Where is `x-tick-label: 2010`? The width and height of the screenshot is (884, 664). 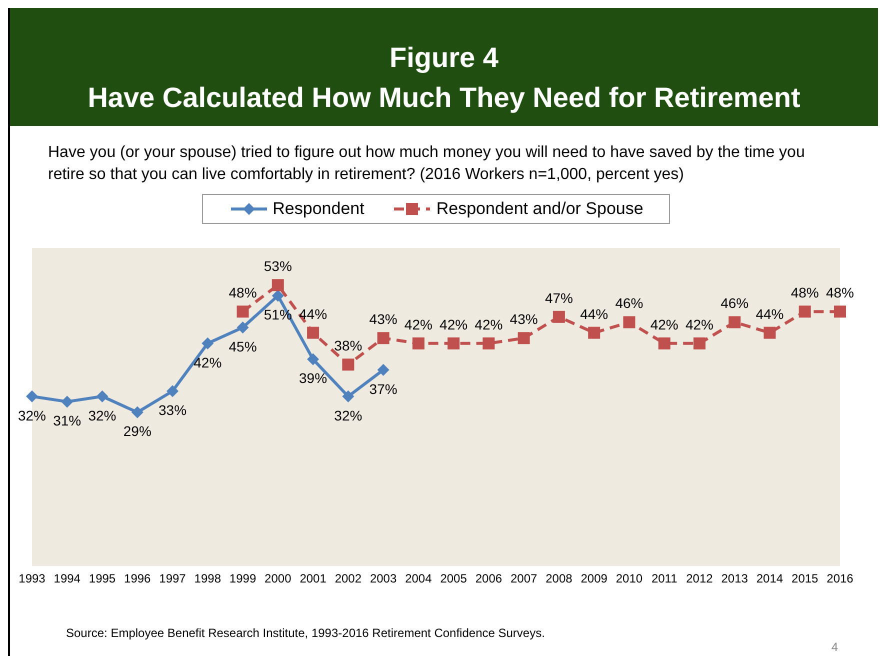 x-tick-label: 2010 is located at coordinates (629, 579).